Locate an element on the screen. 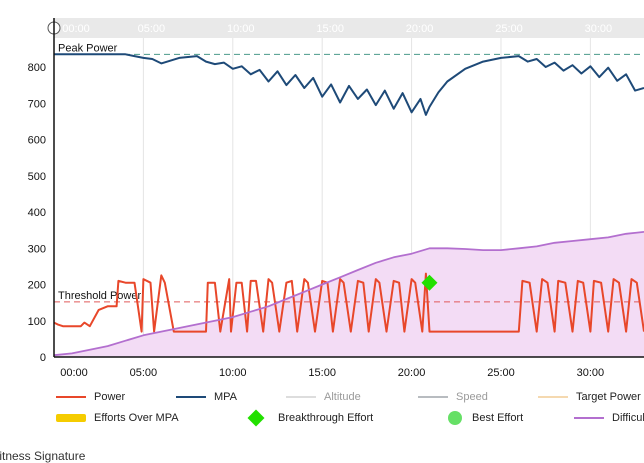 The width and height of the screenshot is (644, 463). legend-item-best-effort: Best Effort is located at coordinates (481, 418).